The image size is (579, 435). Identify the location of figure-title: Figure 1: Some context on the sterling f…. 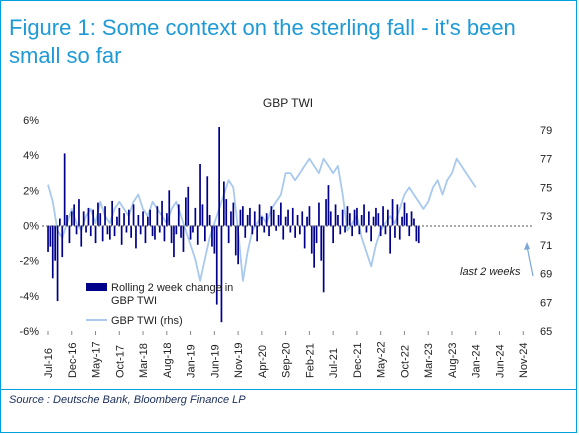
(262, 41).